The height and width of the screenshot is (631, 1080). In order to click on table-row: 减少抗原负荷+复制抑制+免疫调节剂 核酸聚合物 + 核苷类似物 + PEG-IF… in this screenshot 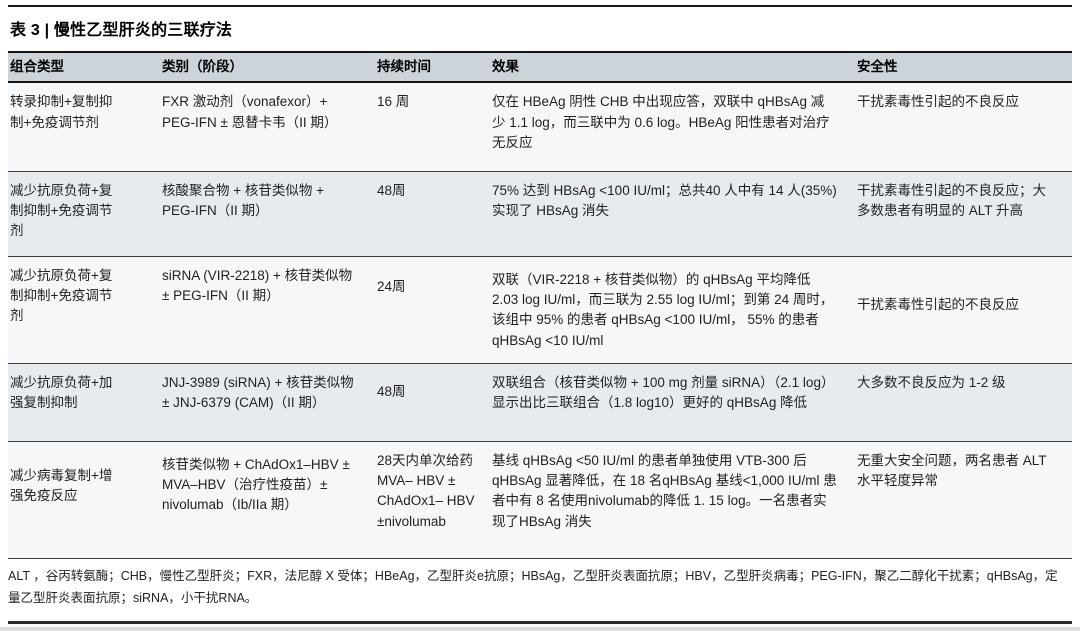, I will do `click(540, 213)`.